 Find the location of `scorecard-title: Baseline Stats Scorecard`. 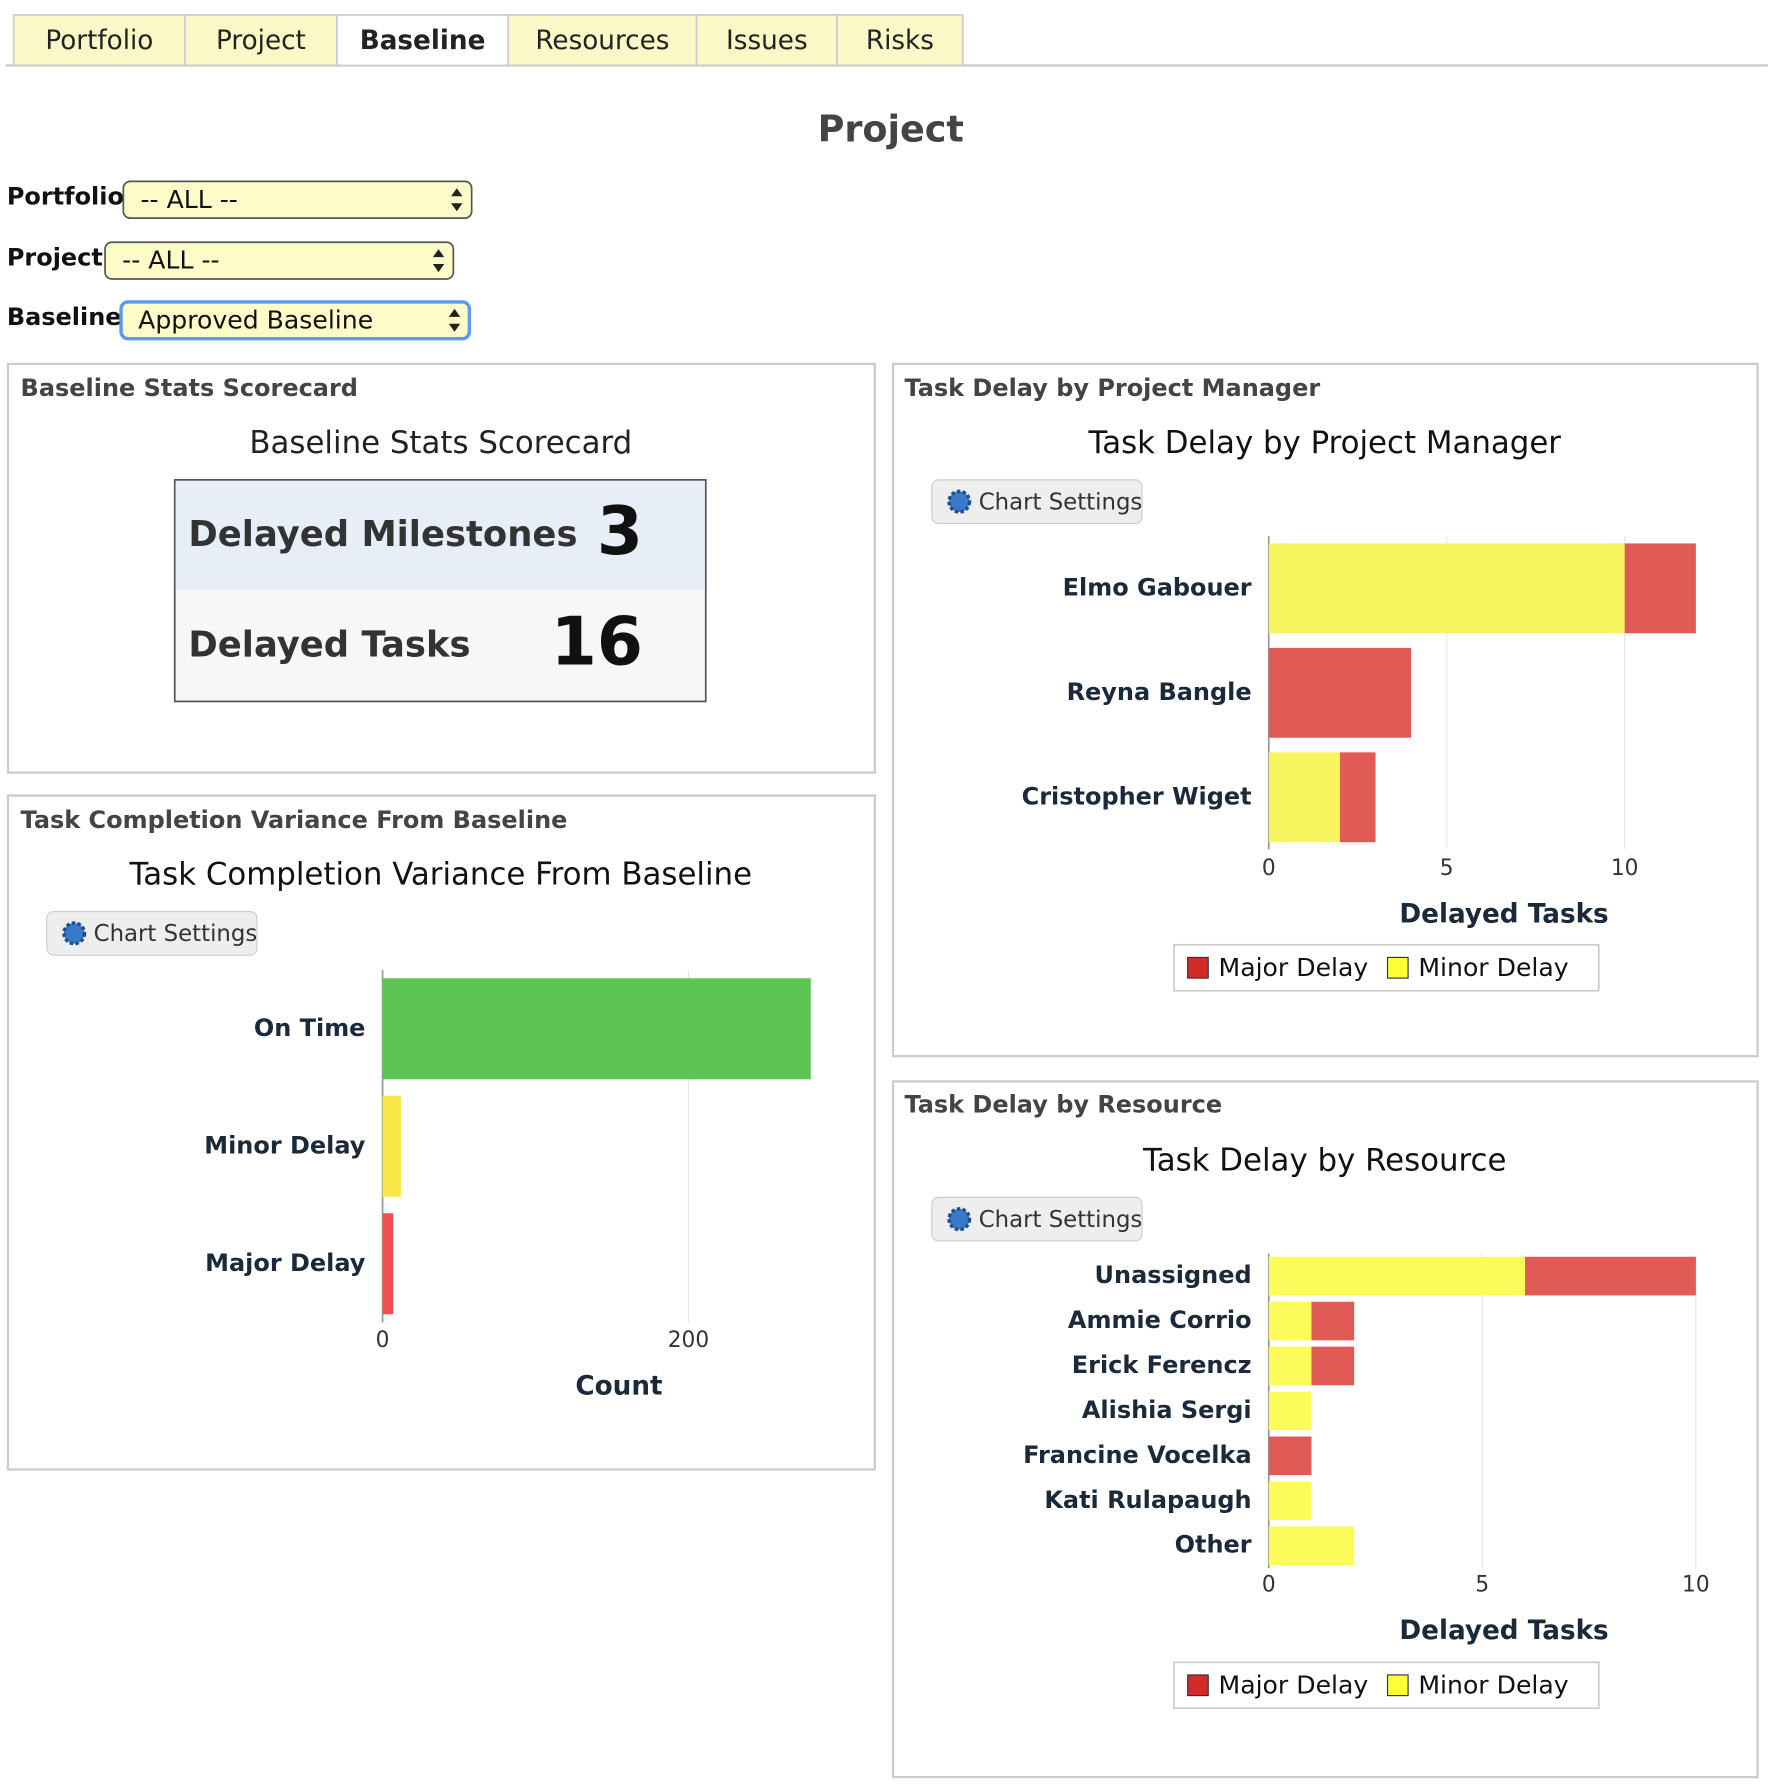

scorecard-title: Baseline Stats Scorecard is located at coordinates (440, 443).